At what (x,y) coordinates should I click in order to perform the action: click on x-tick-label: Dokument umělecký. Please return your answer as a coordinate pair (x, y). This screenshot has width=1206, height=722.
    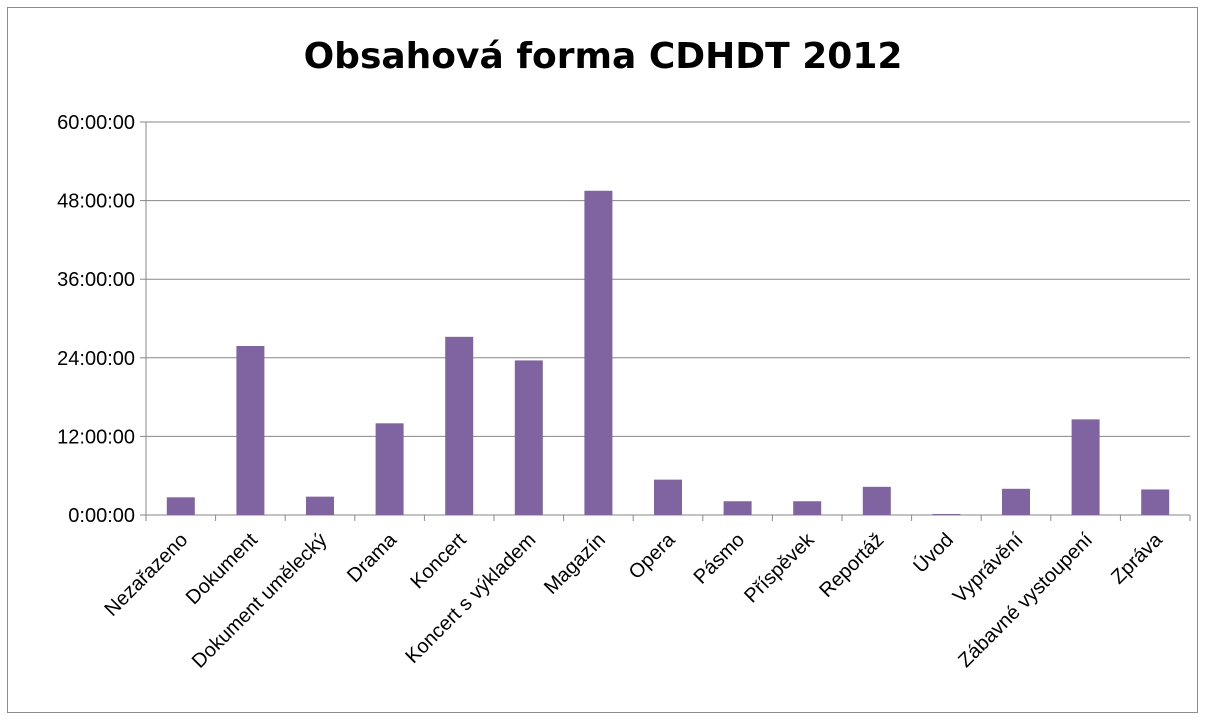
    Looking at the image, I should click on (260, 601).